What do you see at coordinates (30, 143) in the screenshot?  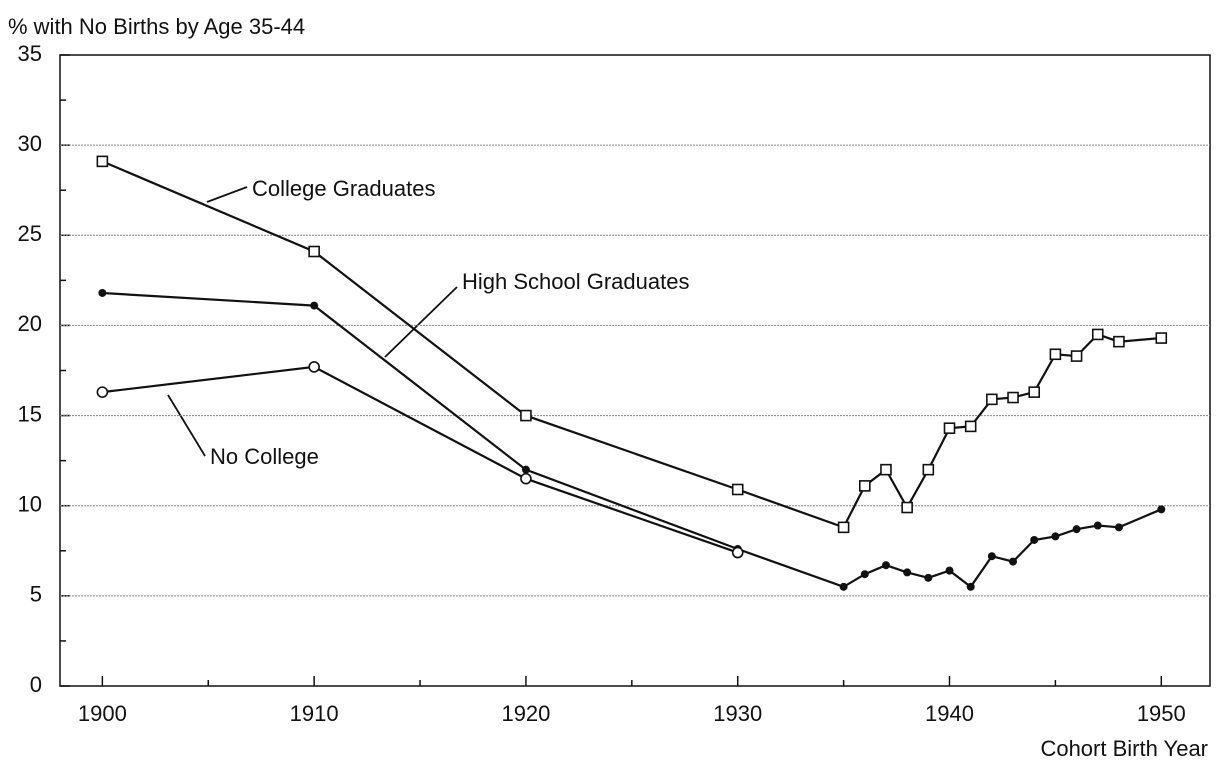 I see `y-tick-label: 30` at bounding box center [30, 143].